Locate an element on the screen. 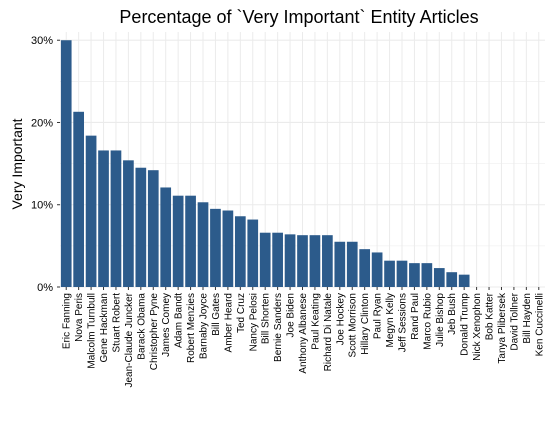 The height and width of the screenshot is (428, 550). x-tick-label: Robert Menzies is located at coordinates (191, 328).